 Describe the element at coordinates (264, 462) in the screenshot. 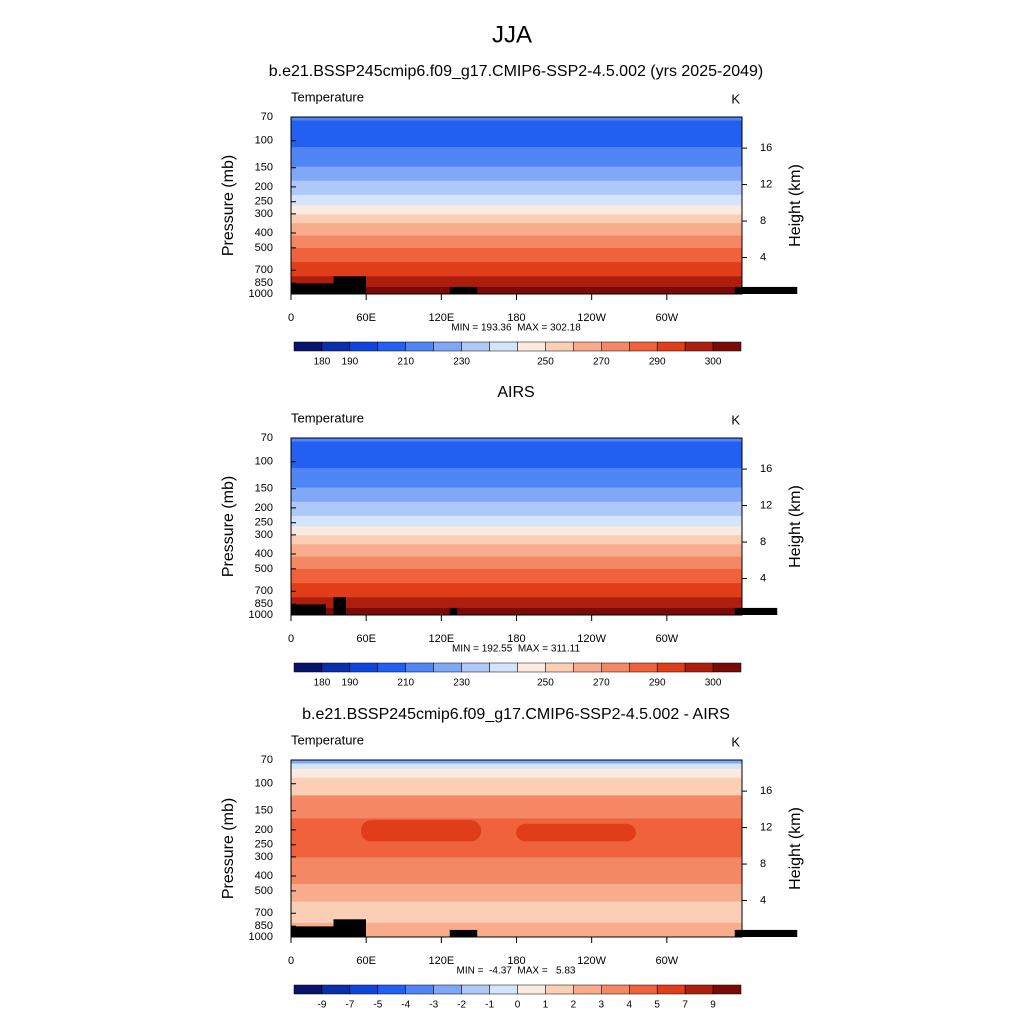

I see `y-tick-label: 100` at that location.